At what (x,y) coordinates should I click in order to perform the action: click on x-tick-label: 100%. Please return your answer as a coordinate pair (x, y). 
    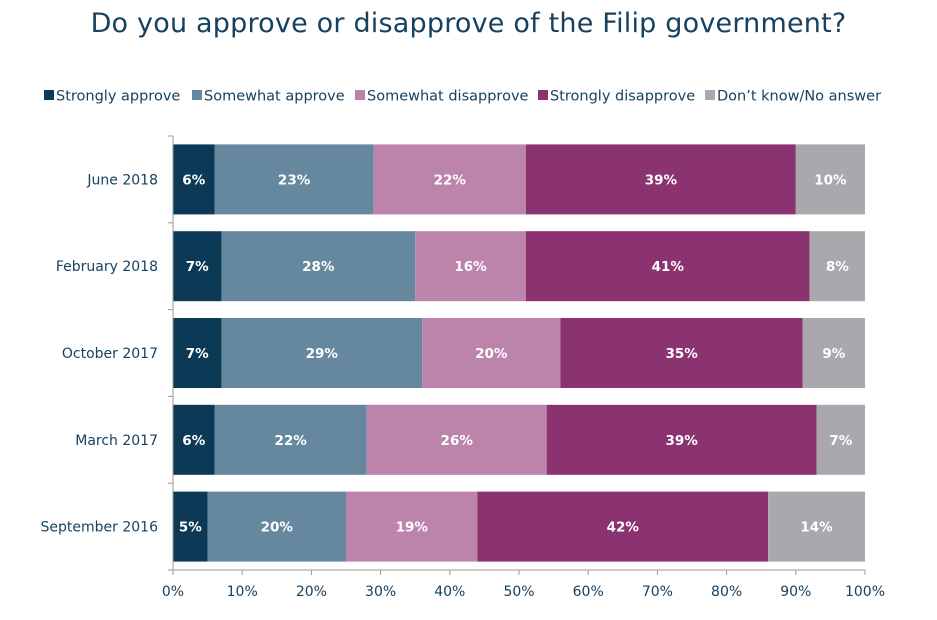
    Looking at the image, I should click on (865, 592).